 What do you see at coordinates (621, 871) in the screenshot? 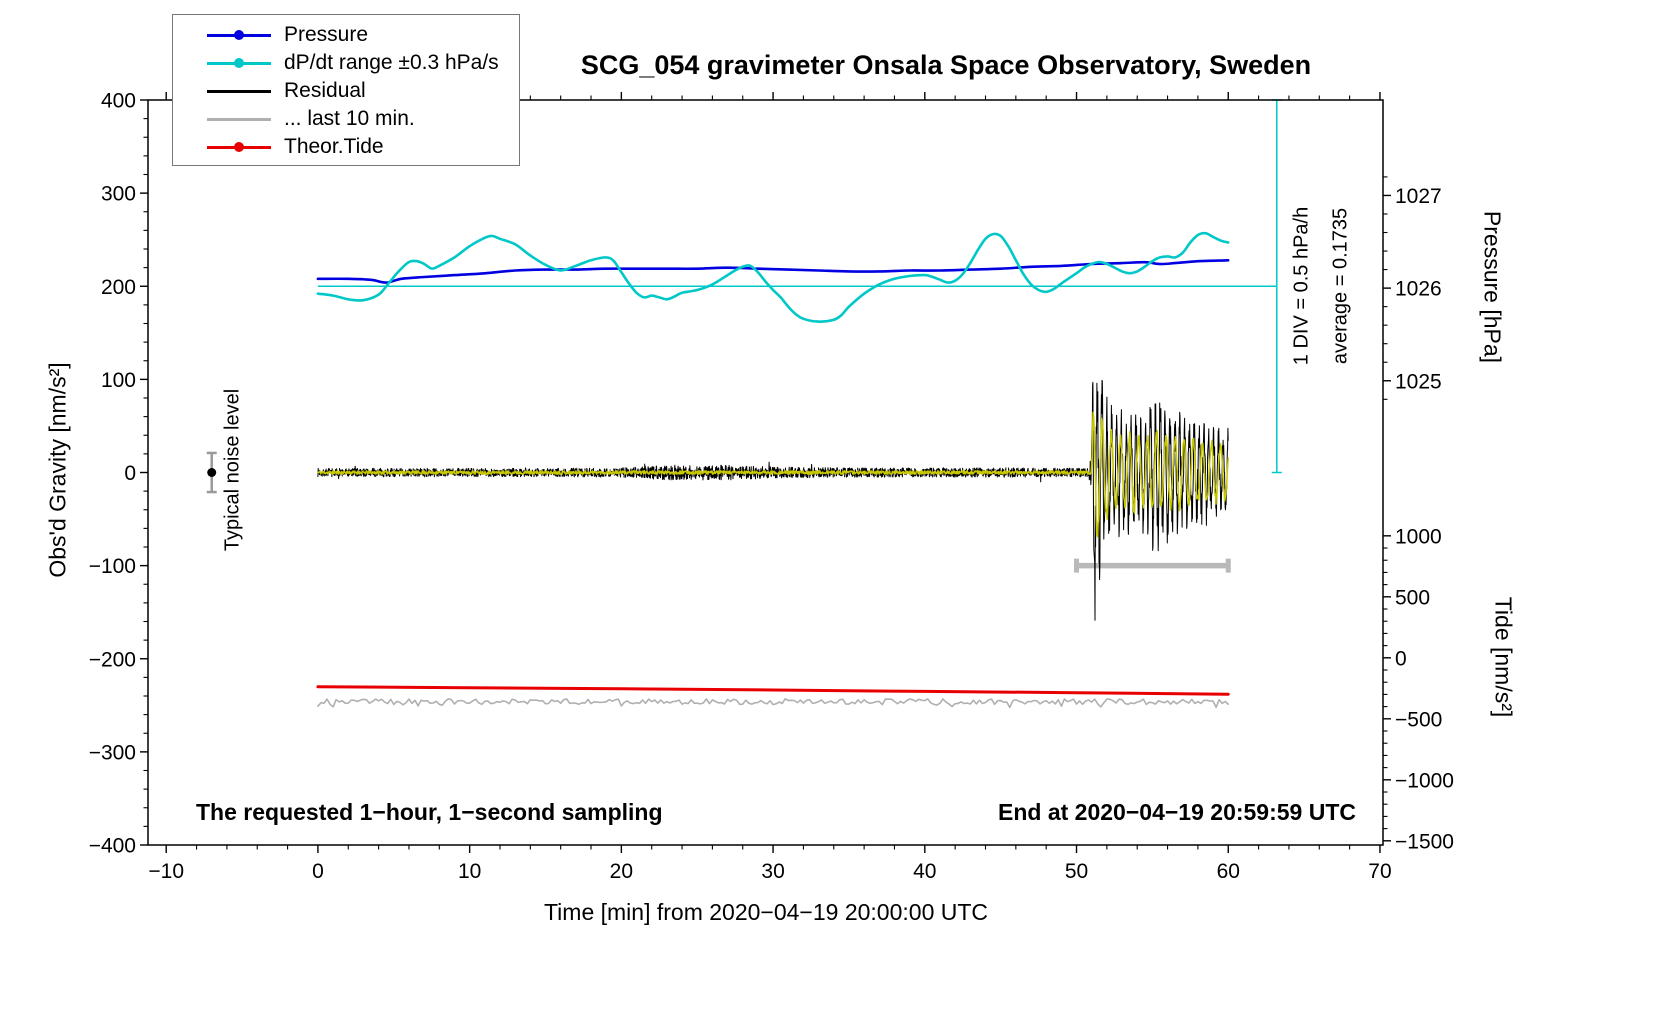
I see `svg-text: 20` at bounding box center [621, 871].